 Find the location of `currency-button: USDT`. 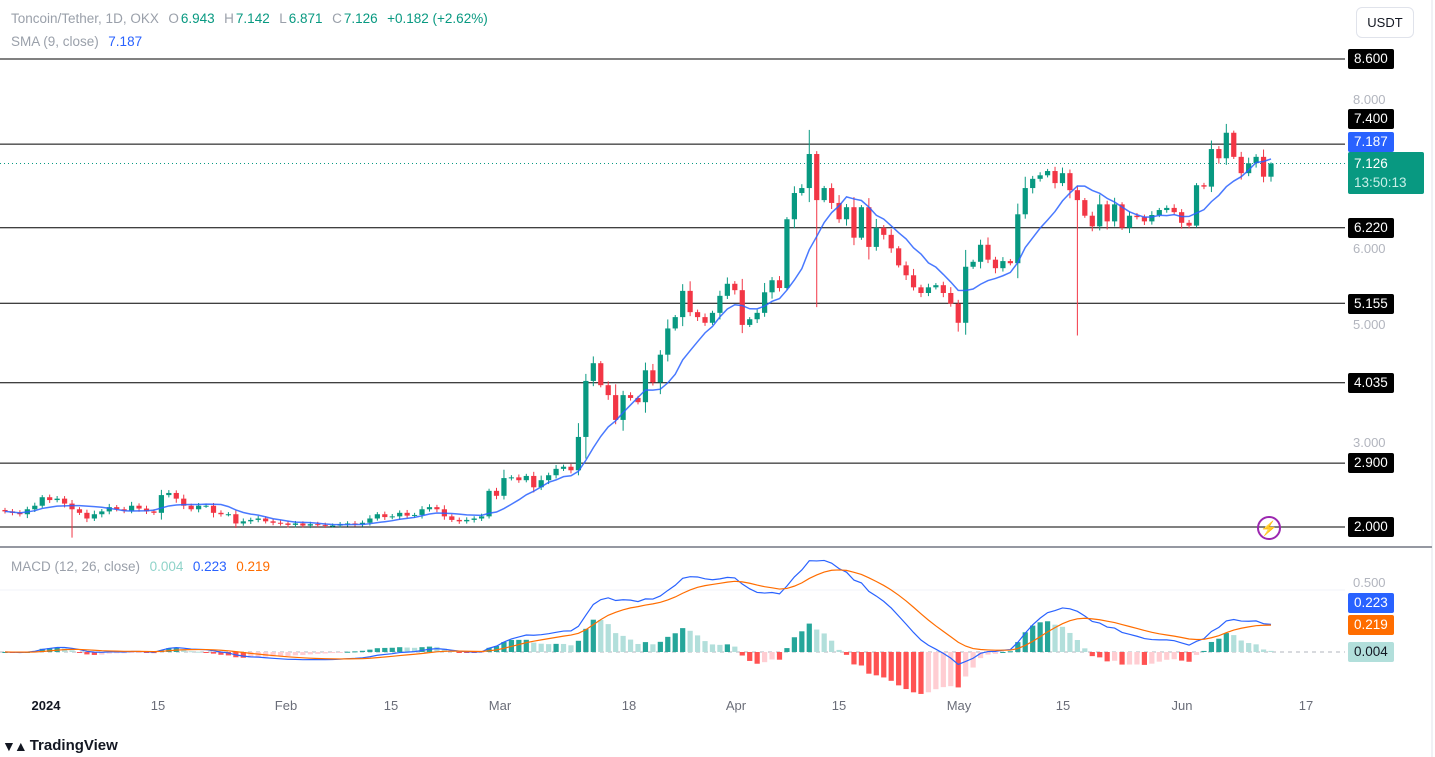

currency-button: USDT is located at coordinates (1385, 22).